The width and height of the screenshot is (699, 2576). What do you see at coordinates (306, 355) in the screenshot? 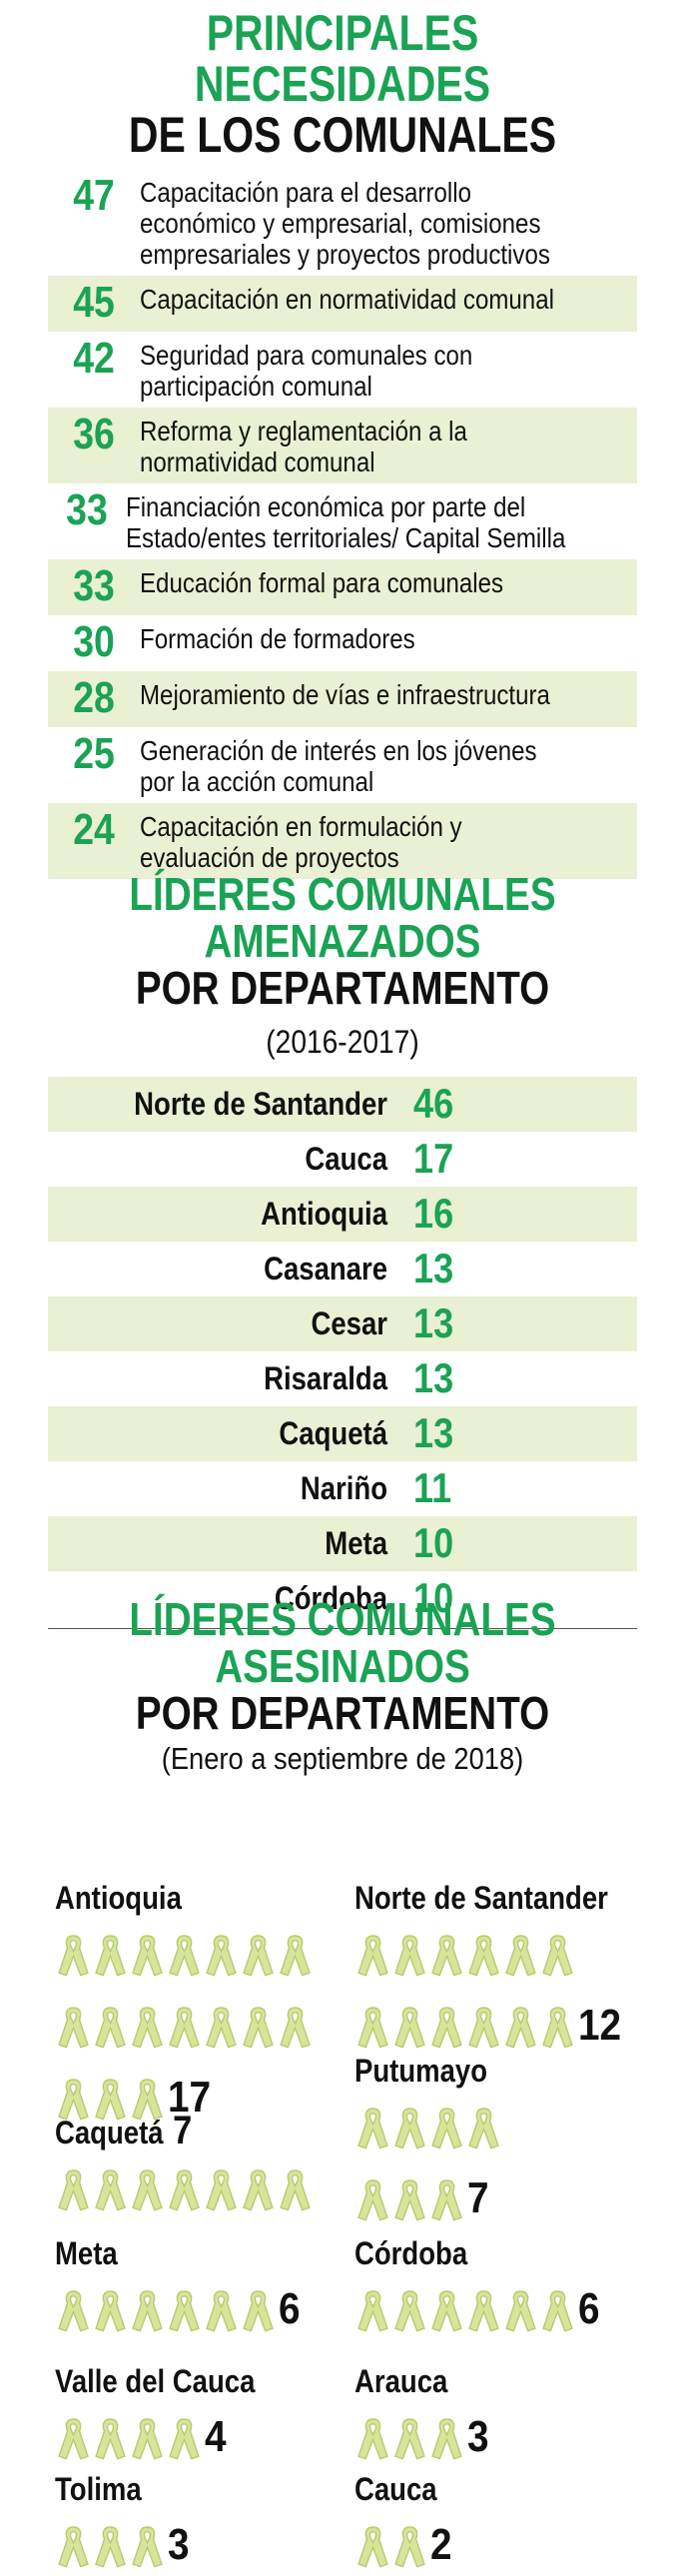
I see `need-label-line: Seguridad para comunales con` at bounding box center [306, 355].